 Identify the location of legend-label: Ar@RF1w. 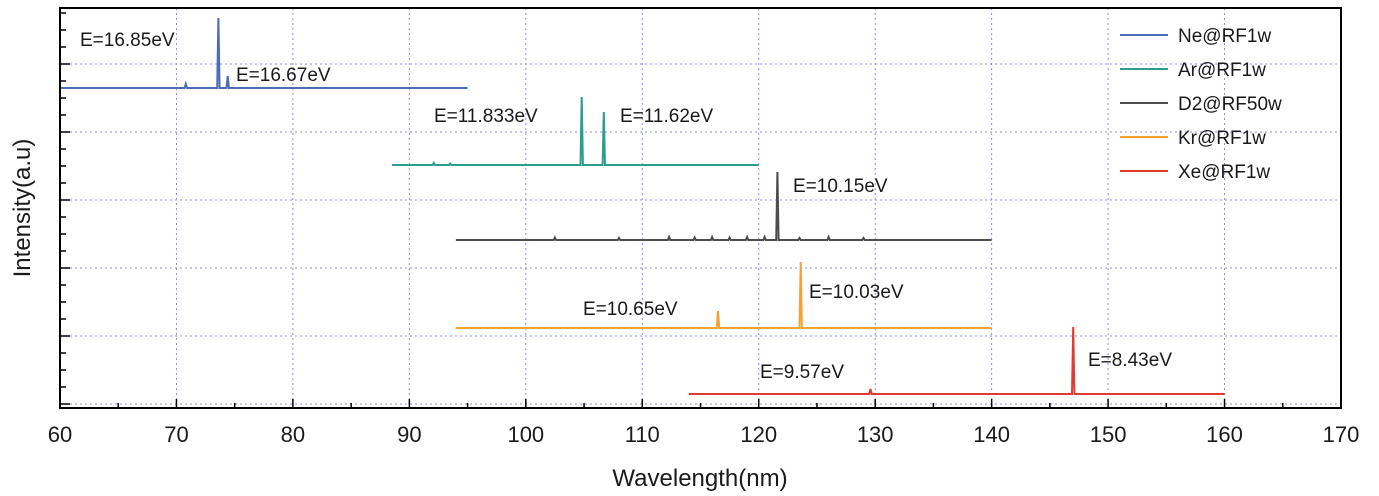
(1222, 70).